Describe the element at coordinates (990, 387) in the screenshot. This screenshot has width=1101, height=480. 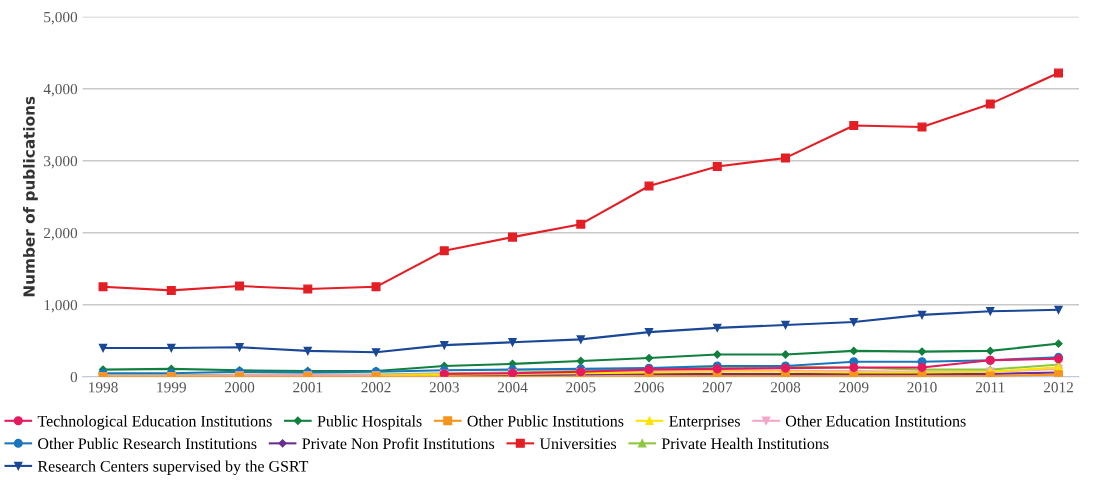
I see `x-tick-label: 2011` at that location.